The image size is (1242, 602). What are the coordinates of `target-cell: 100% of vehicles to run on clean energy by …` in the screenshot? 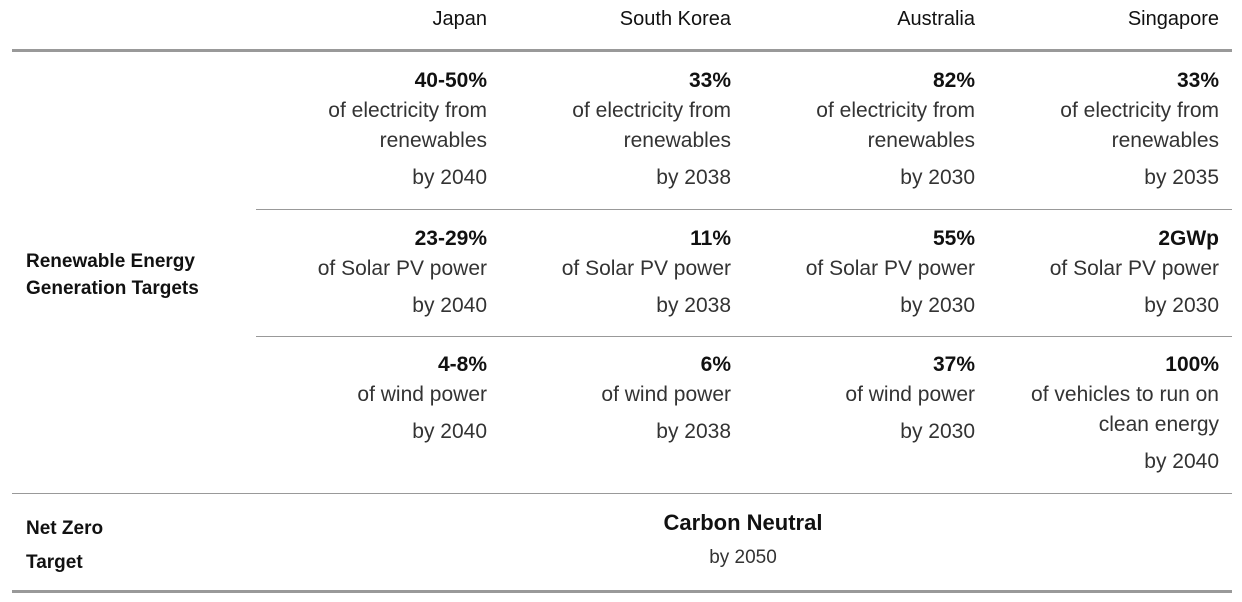 It's located at (1099, 413).